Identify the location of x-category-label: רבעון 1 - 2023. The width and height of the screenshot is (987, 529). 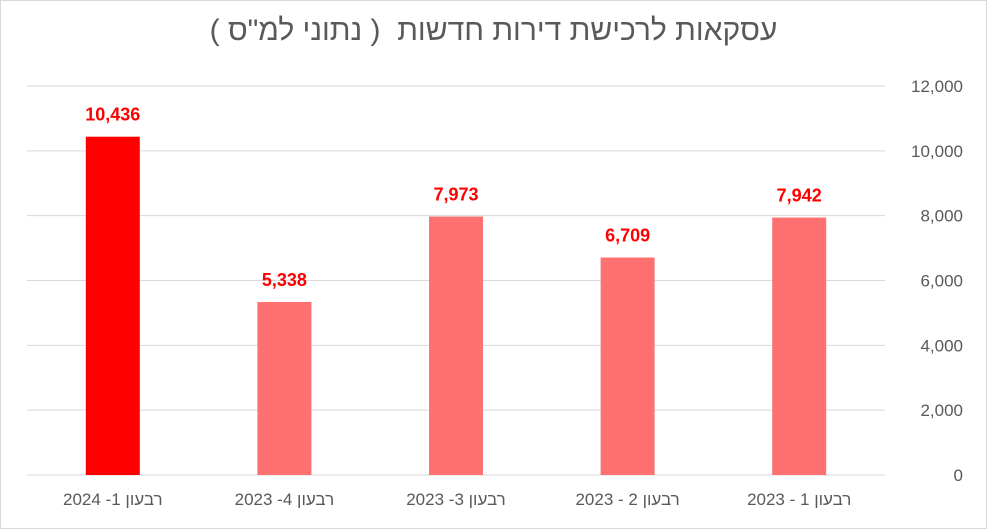
(799, 499).